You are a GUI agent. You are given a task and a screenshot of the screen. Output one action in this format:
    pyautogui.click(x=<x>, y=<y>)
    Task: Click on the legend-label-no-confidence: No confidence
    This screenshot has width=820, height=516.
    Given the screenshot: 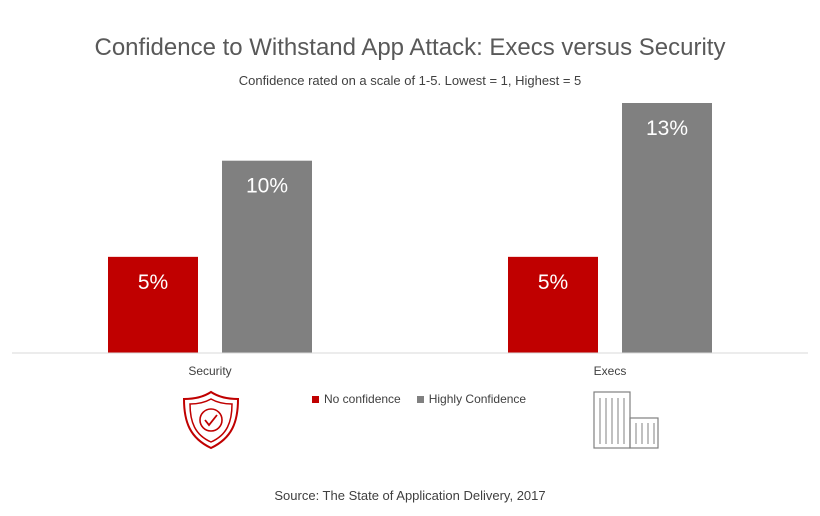 What is the action you would take?
    pyautogui.click(x=362, y=399)
    